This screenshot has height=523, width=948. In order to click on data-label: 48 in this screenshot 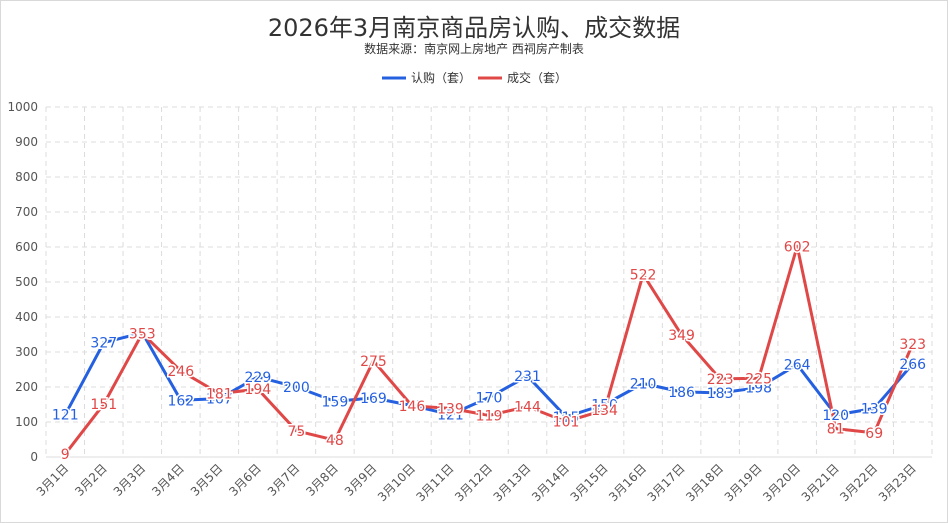, I will do `click(335, 441)`.